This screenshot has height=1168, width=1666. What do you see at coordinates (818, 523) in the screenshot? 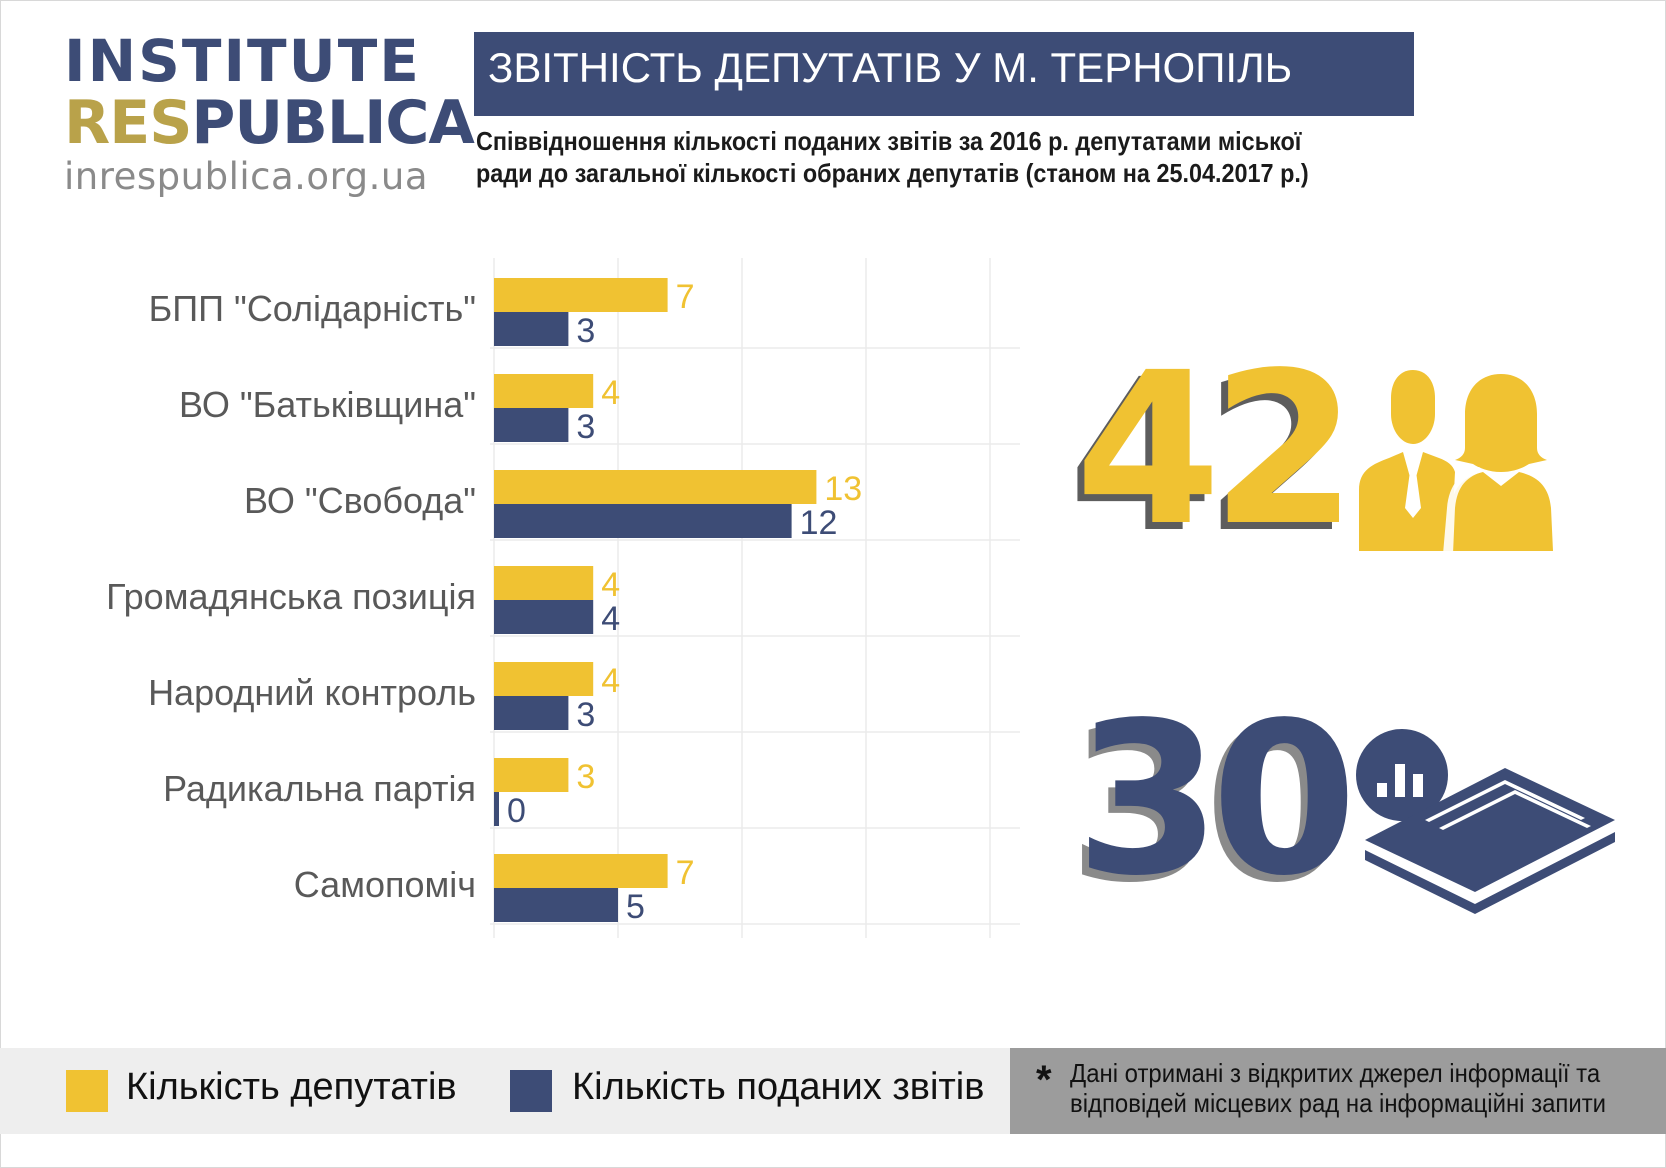
I see `data-label-reports: 12` at bounding box center [818, 523].